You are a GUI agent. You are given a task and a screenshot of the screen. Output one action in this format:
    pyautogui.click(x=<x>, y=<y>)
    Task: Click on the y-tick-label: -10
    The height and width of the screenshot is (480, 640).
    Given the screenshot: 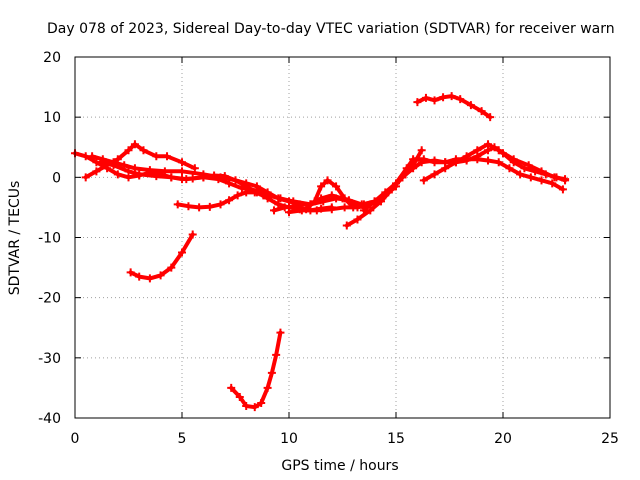 What is the action you would take?
    pyautogui.click(x=49, y=239)
    